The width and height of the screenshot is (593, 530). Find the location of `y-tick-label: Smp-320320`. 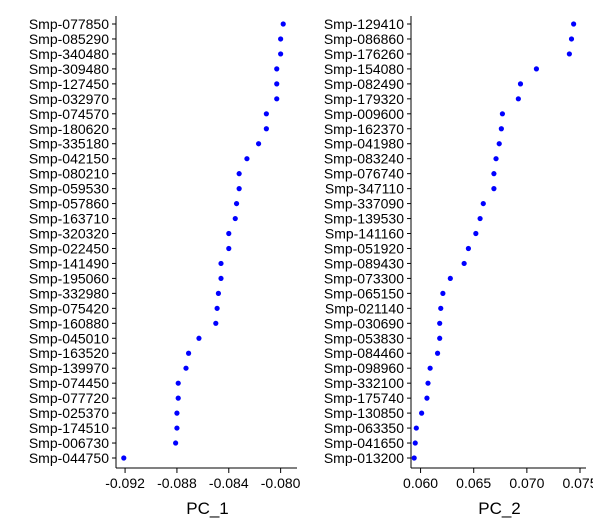

y-tick-label: Smp-320320 is located at coordinates (69, 234).